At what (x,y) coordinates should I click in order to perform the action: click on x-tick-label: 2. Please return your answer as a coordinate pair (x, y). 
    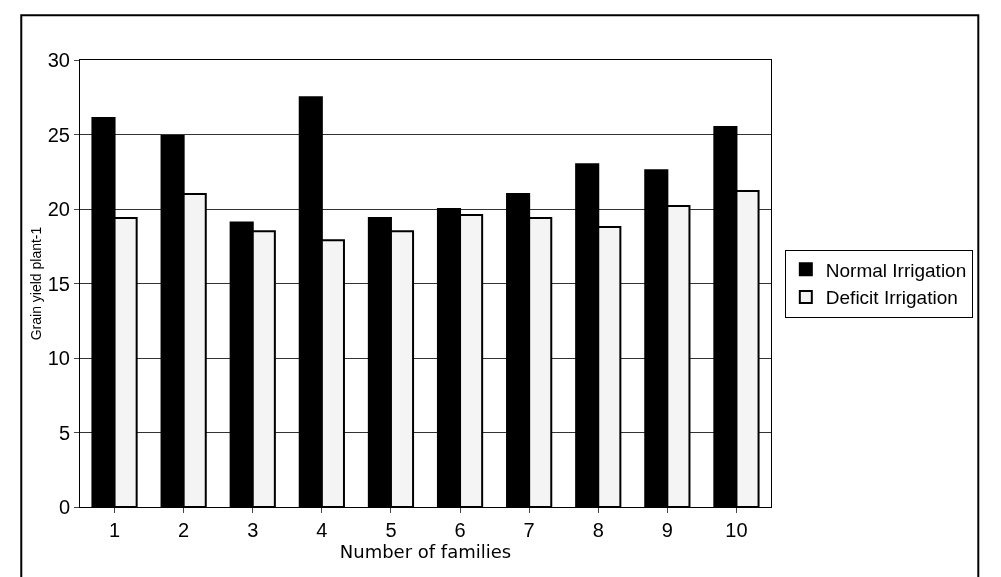
    Looking at the image, I should click on (184, 530).